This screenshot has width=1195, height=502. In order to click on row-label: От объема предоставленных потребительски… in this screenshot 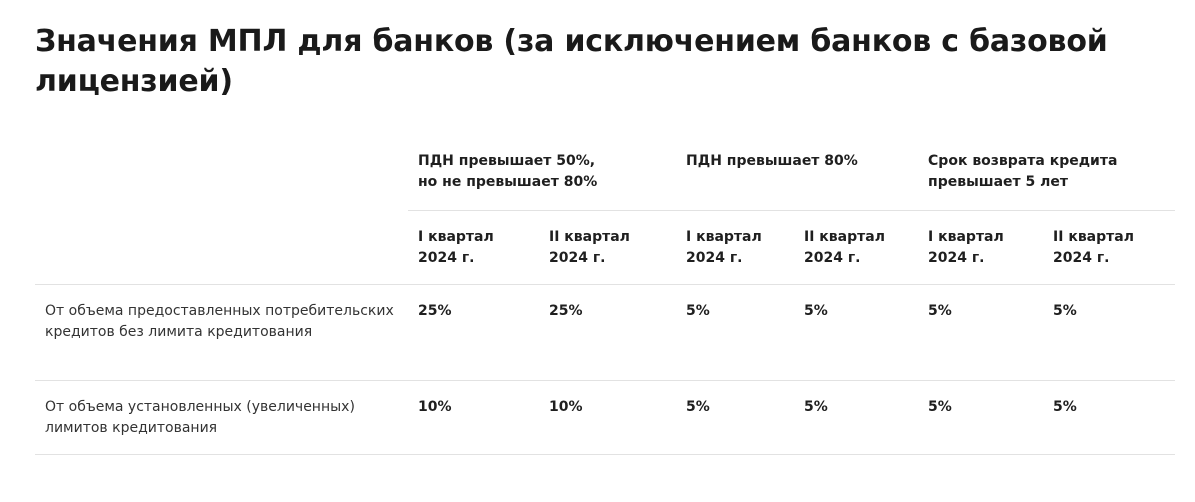, I will do `click(221, 331)`.